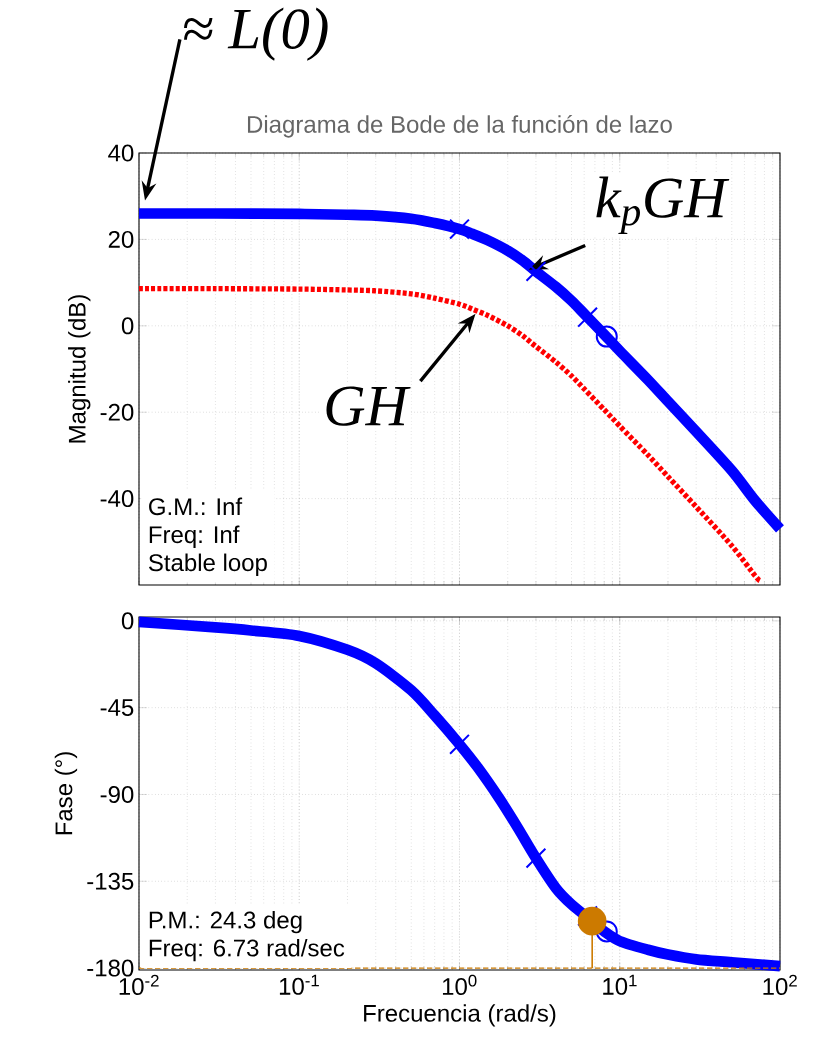 This screenshot has width=814, height=1064. What do you see at coordinates (117, 794) in the screenshot?
I see `y-tick-label: -90` at bounding box center [117, 794].